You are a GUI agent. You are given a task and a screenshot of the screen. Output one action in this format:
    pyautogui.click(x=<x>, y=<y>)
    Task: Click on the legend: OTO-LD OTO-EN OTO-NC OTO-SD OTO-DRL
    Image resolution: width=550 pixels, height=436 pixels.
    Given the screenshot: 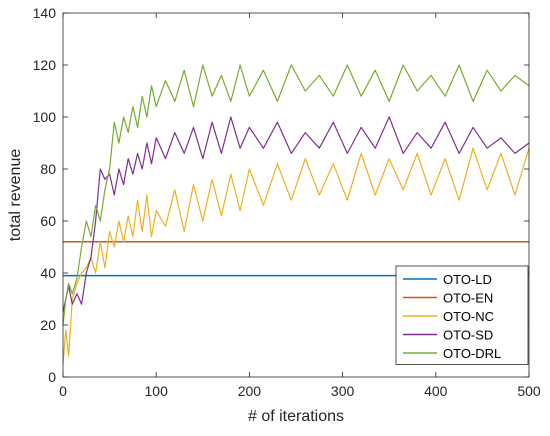 What is the action you would take?
    pyautogui.click(x=462, y=315)
    